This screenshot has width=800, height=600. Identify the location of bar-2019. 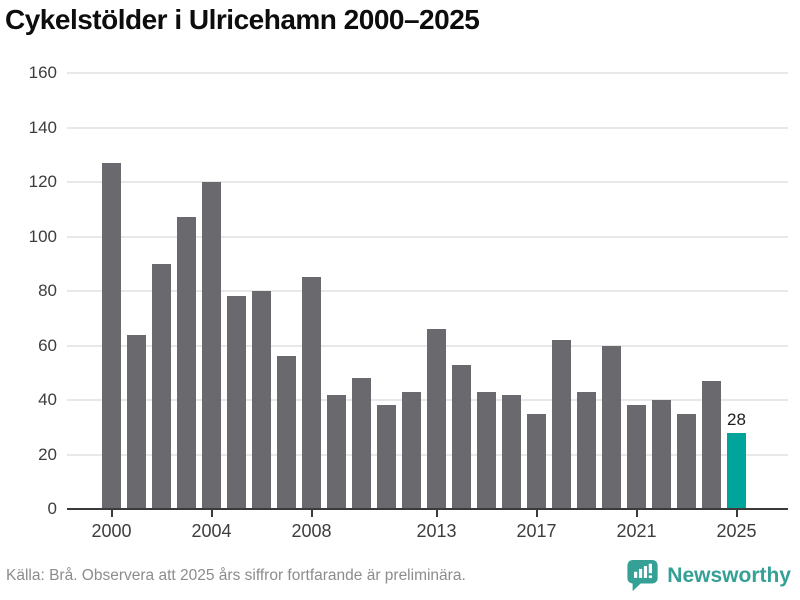
(586, 450).